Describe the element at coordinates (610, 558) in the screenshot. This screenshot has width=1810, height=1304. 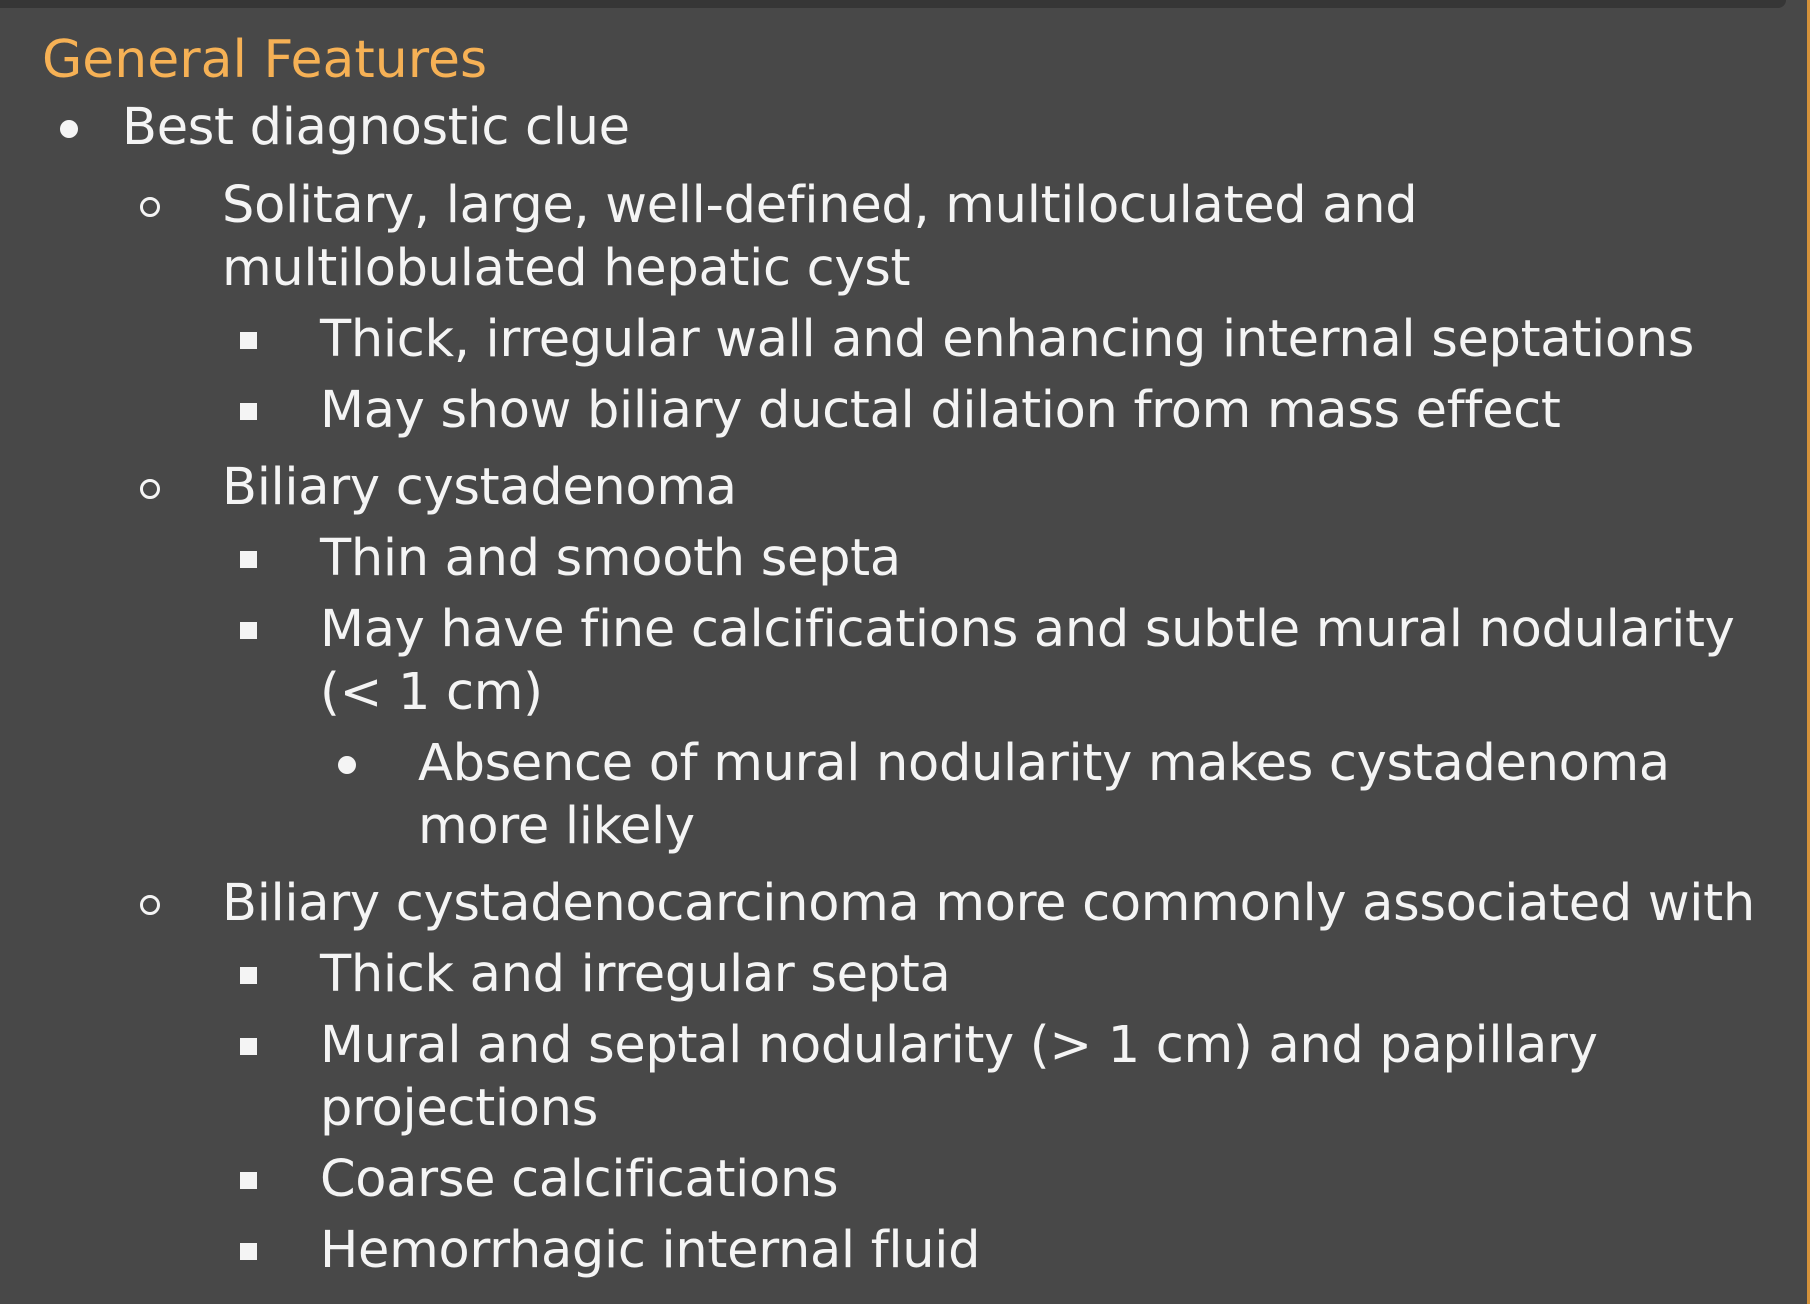
I see `list-item-text: Thin and smooth septa` at that location.